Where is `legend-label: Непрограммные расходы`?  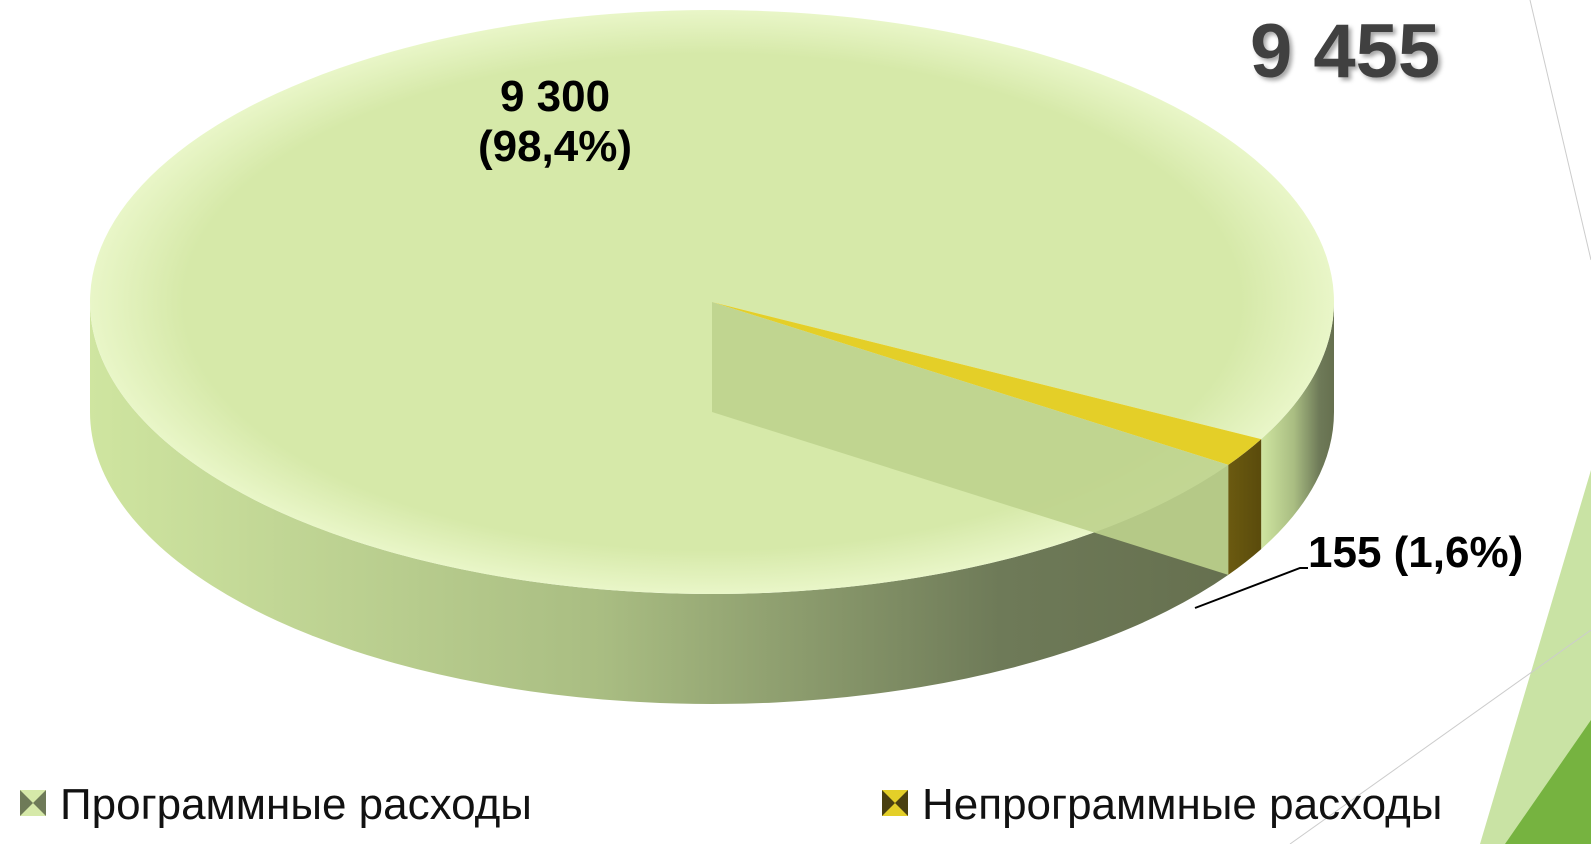
legend-label: Непрограммные расходы is located at coordinates (1182, 804).